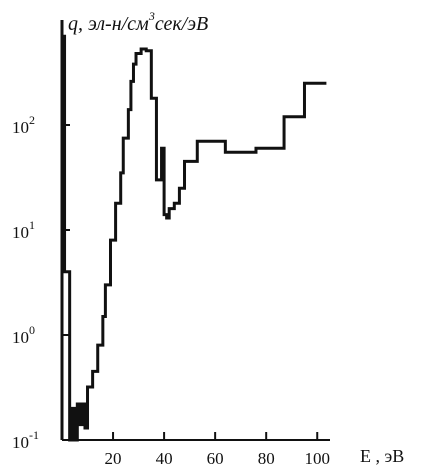  I want to click on y-tick-exponent: 0, so click(32, 330).